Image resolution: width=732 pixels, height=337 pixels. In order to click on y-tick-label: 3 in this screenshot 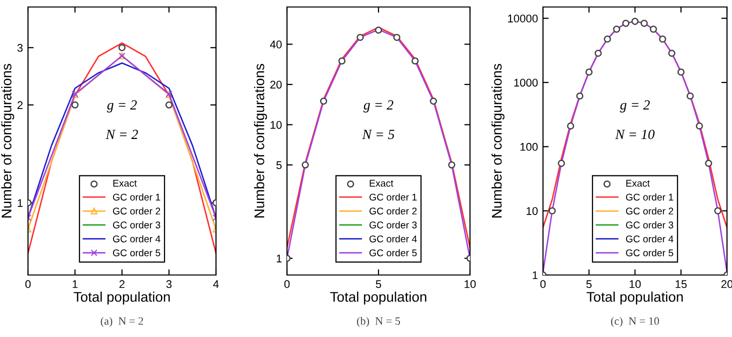, I will do `click(20, 48)`.